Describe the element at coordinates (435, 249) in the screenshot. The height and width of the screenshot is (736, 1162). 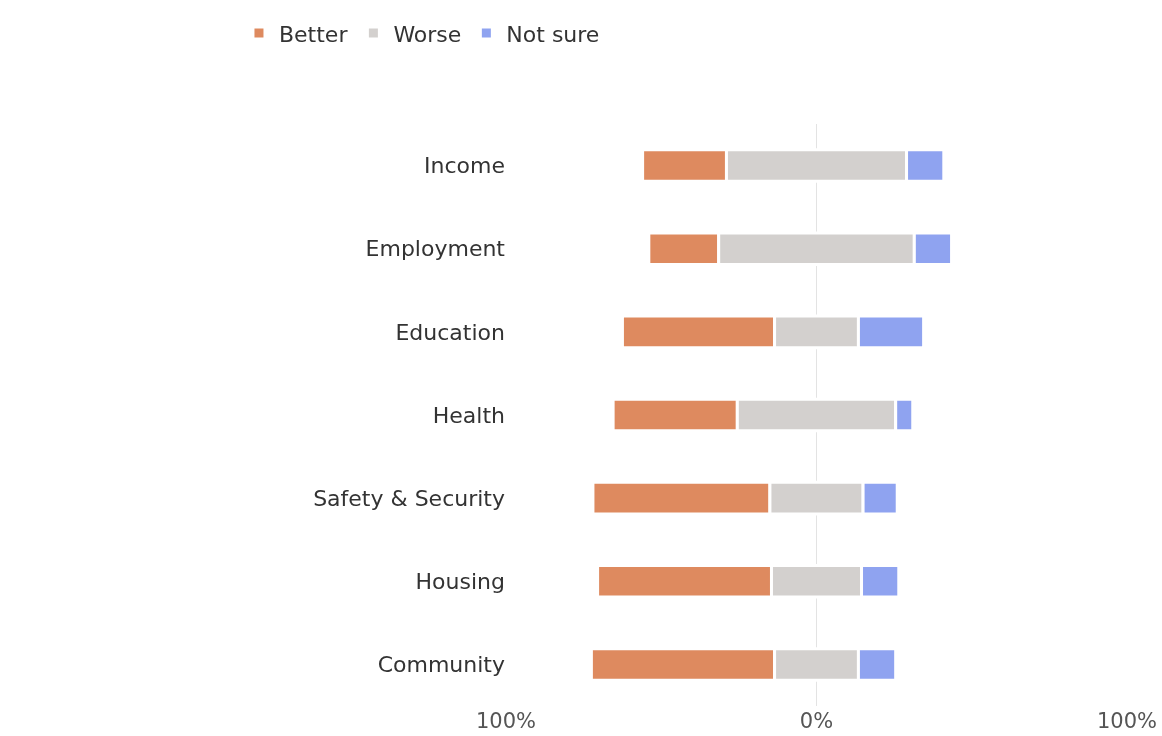
I see `y-tick-label: Employment` at that location.